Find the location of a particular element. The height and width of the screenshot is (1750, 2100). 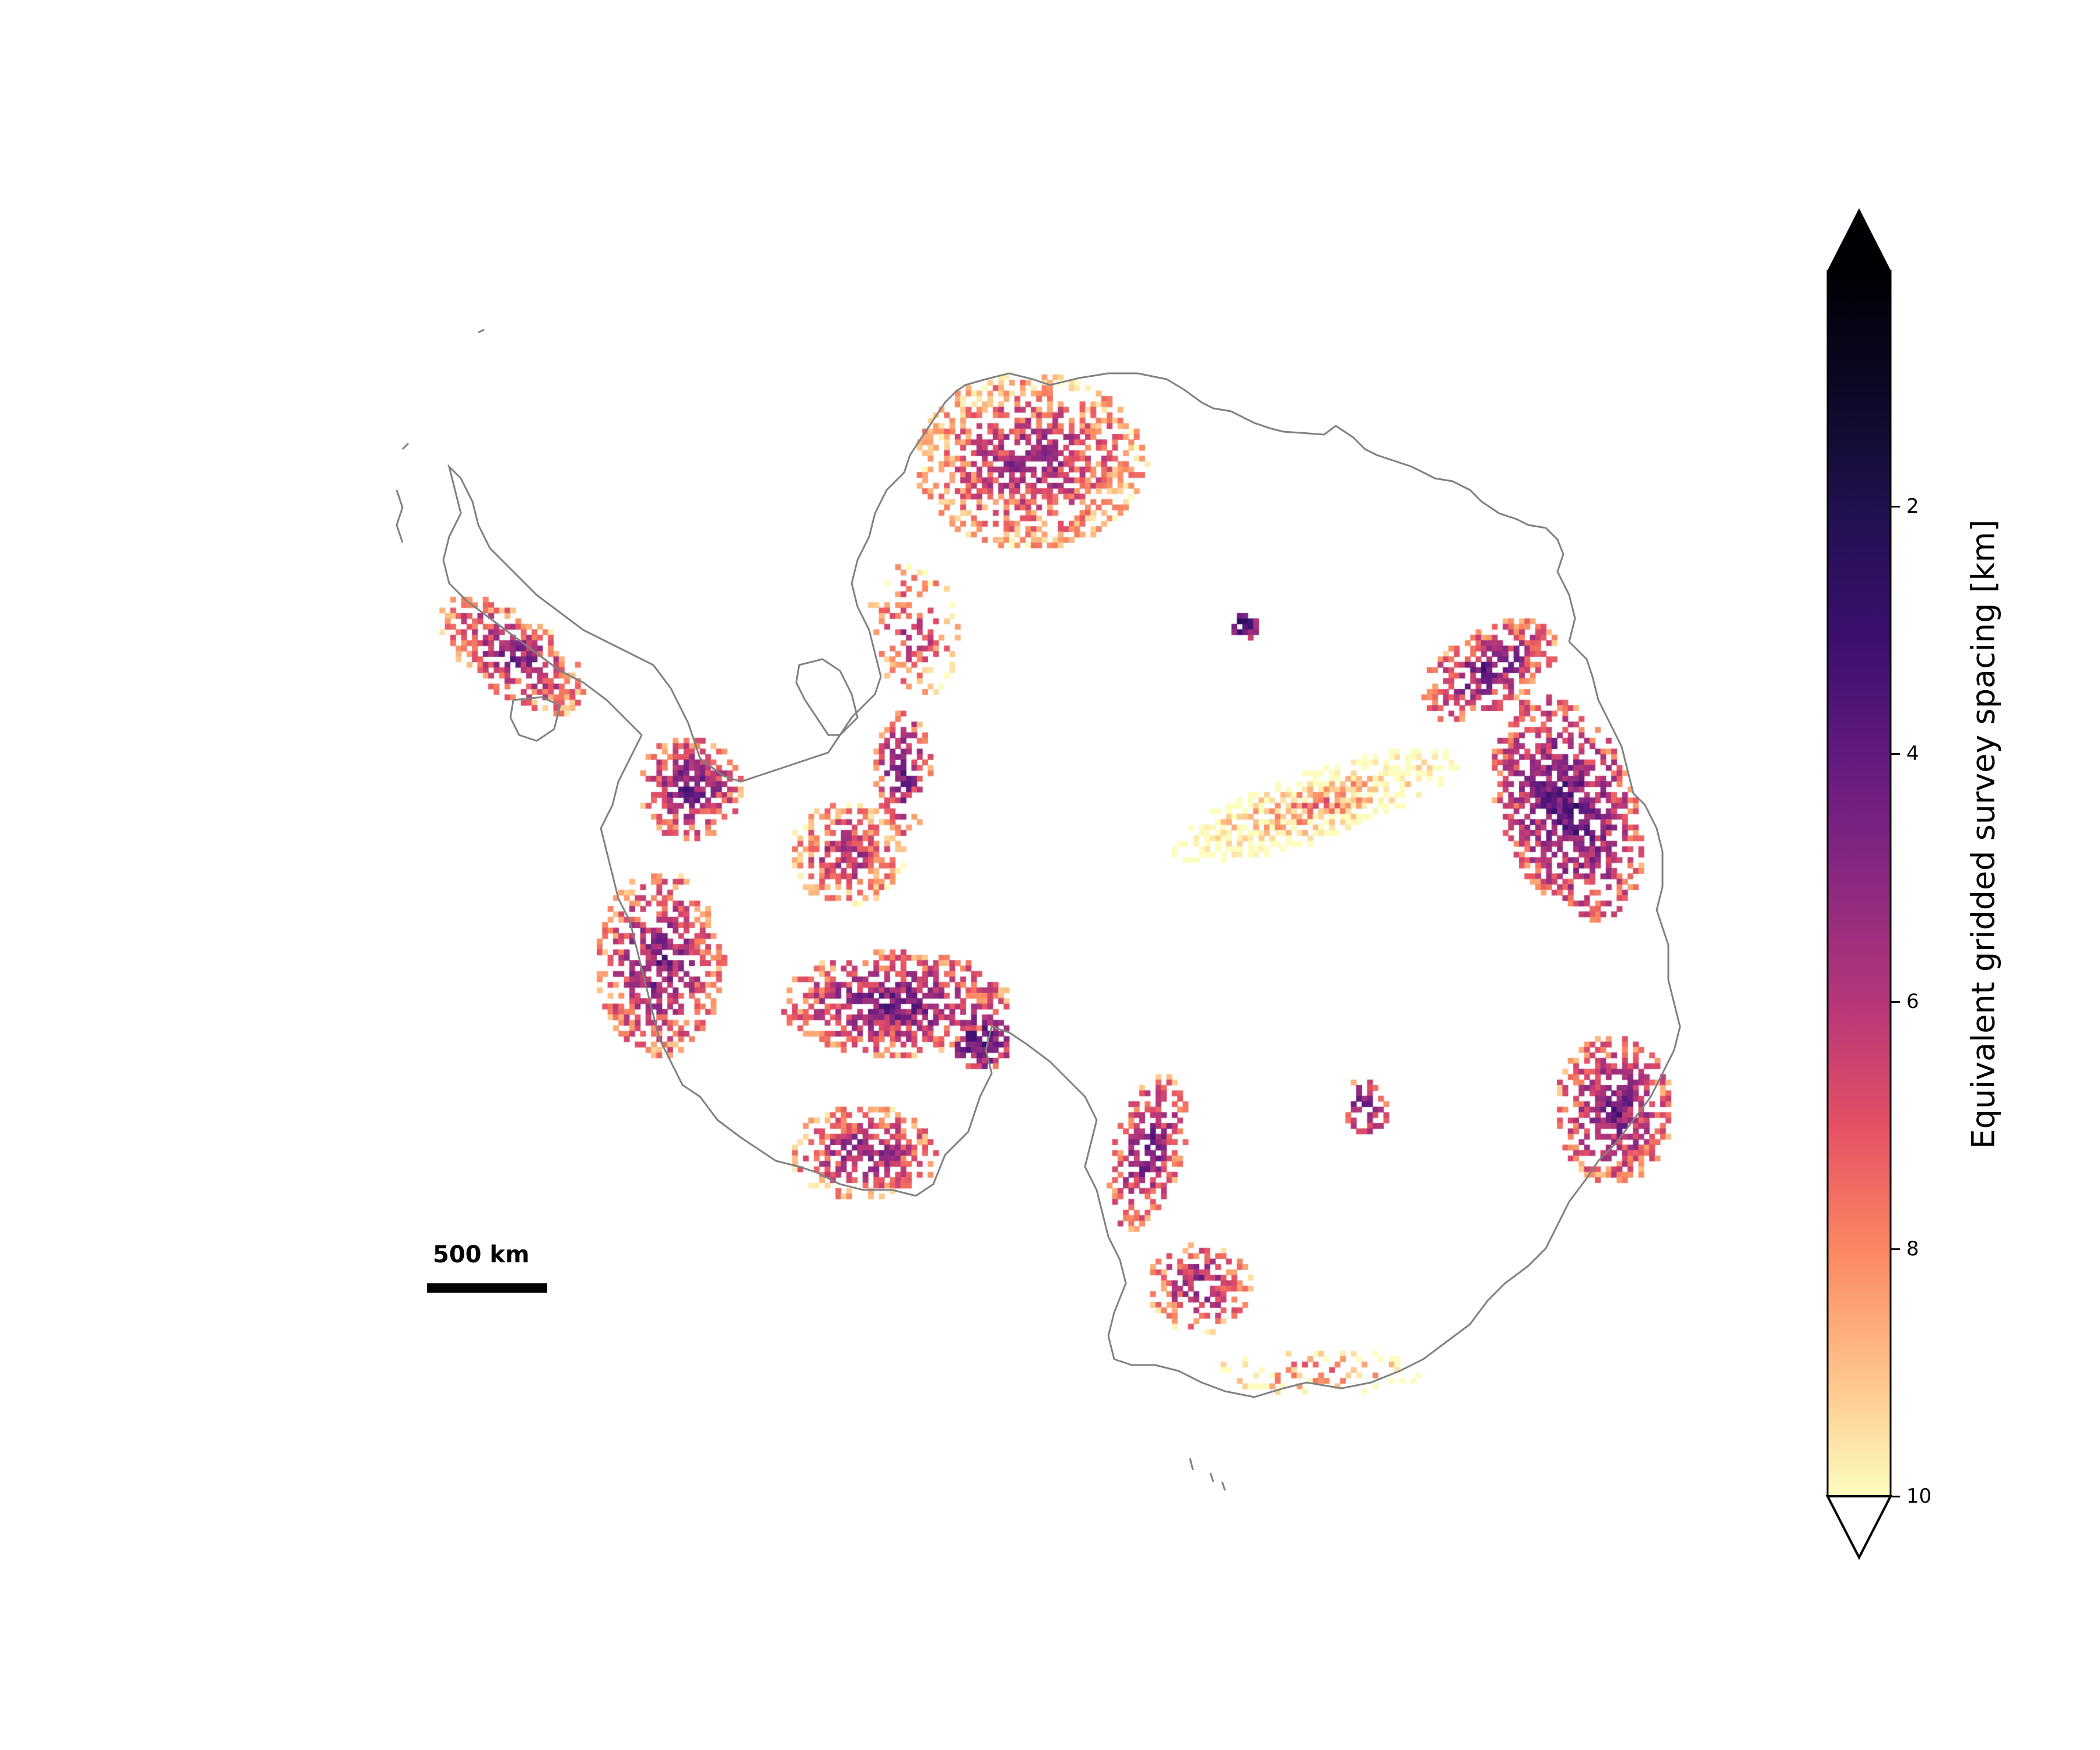

scalebar-bar is located at coordinates (487, 1288).